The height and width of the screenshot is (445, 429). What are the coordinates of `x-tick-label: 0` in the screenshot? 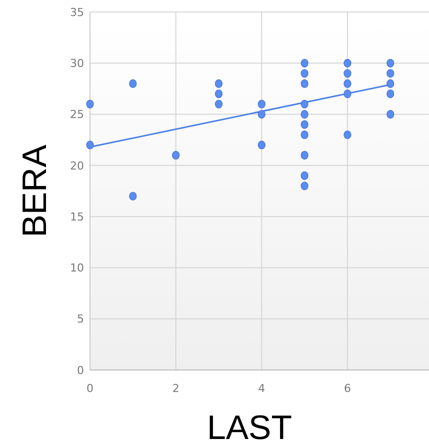 It's located at (90, 388).